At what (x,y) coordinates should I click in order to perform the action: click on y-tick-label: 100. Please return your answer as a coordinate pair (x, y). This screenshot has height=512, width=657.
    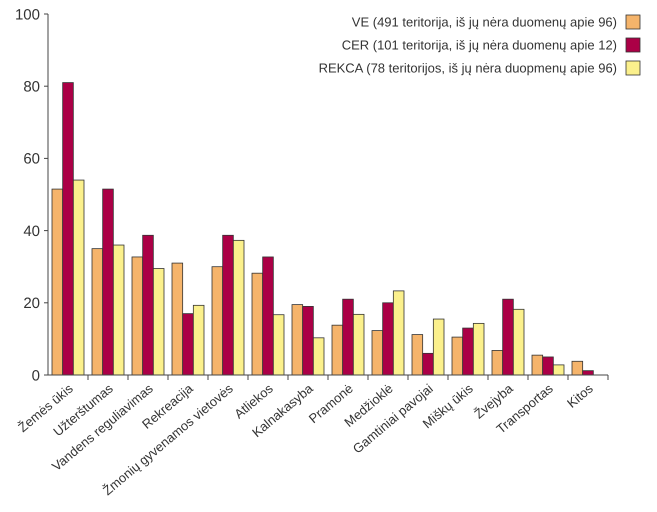
    Looking at the image, I should click on (27, 15).